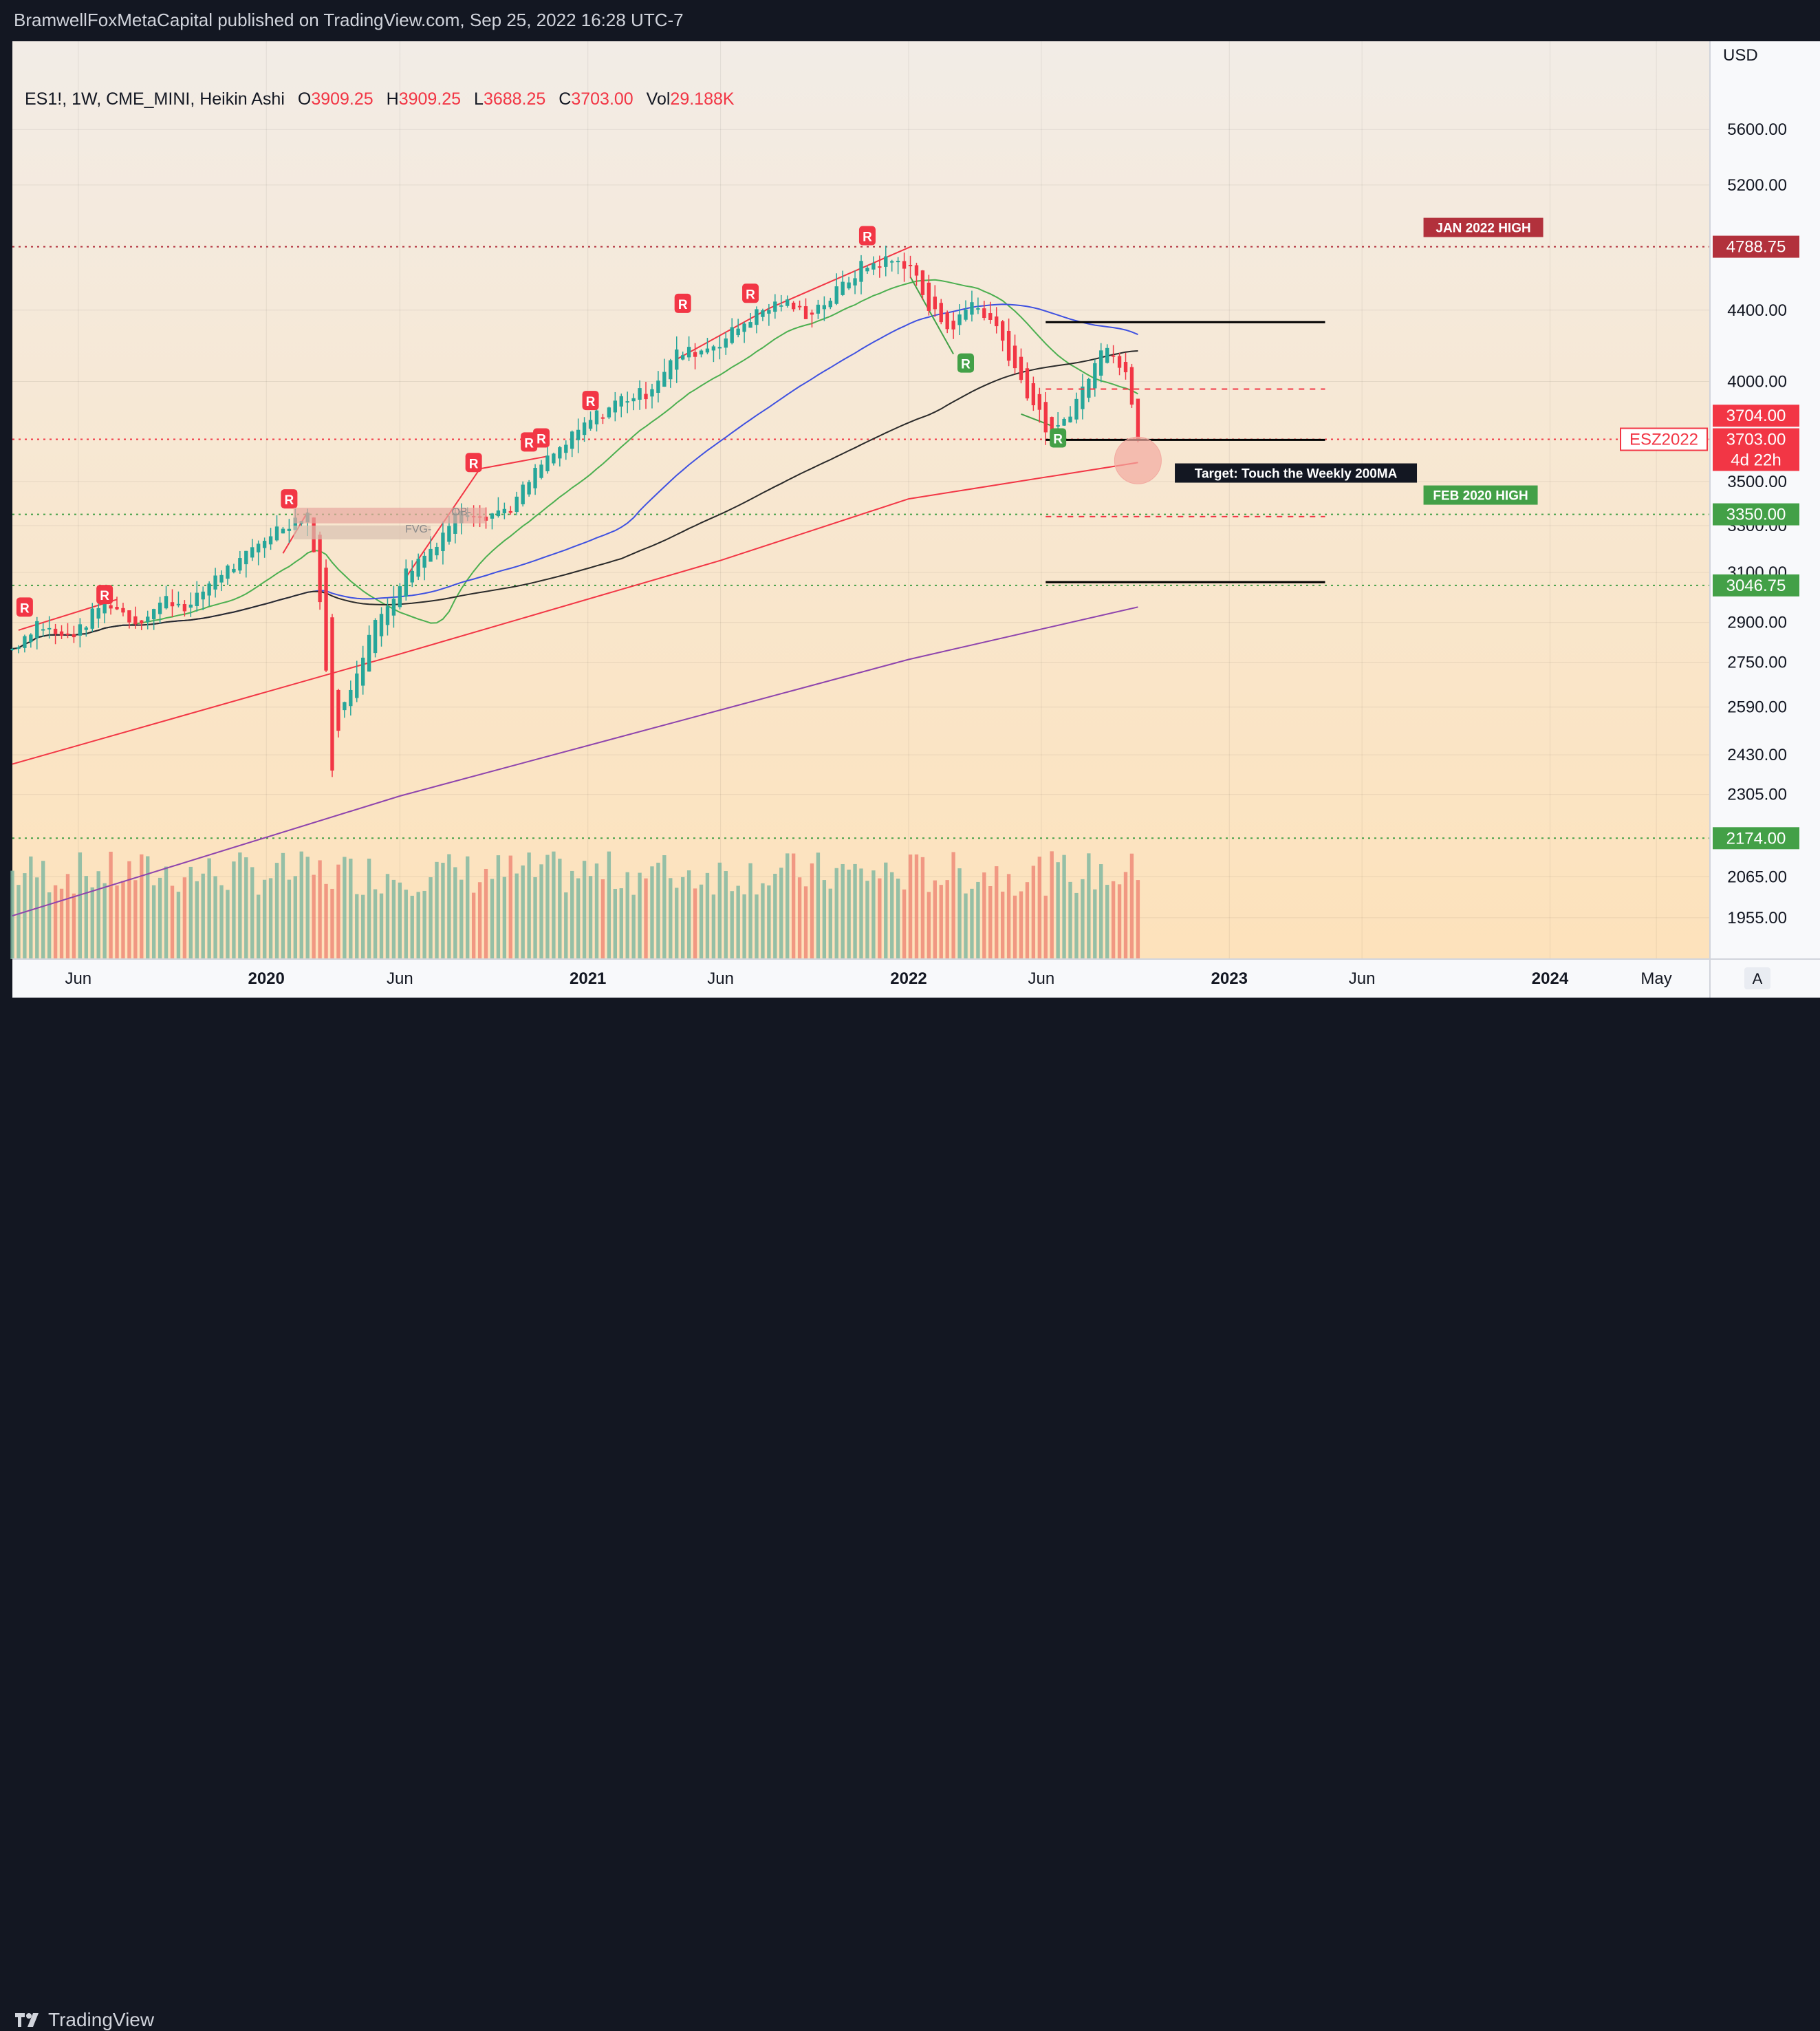 The image size is (1820, 2031). What do you see at coordinates (1138, 460) in the screenshot?
I see `target-circle` at bounding box center [1138, 460].